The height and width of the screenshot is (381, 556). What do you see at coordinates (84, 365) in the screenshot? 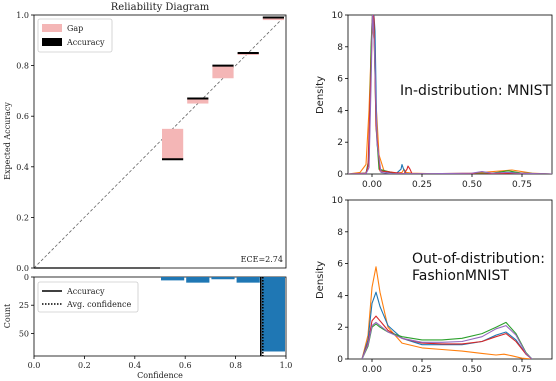
I see `histogram-xtick-label: 0.2` at bounding box center [84, 365].